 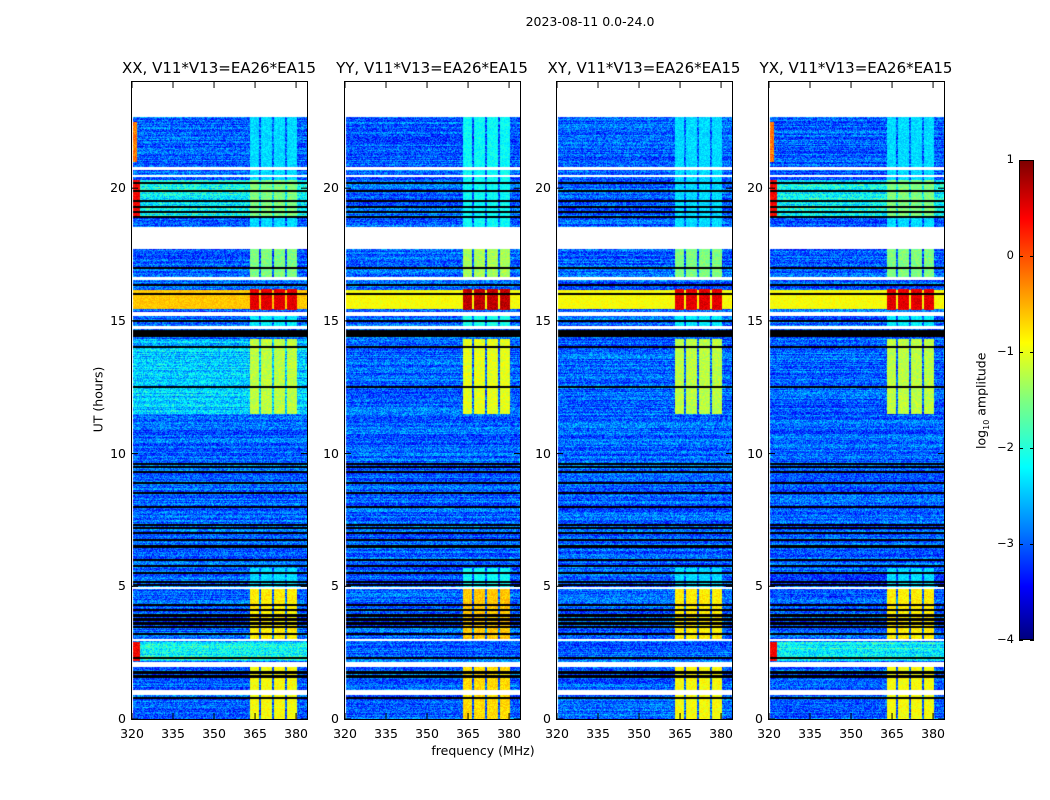 I want to click on colorbar-tick-label: 0, so click(x=1010, y=255).